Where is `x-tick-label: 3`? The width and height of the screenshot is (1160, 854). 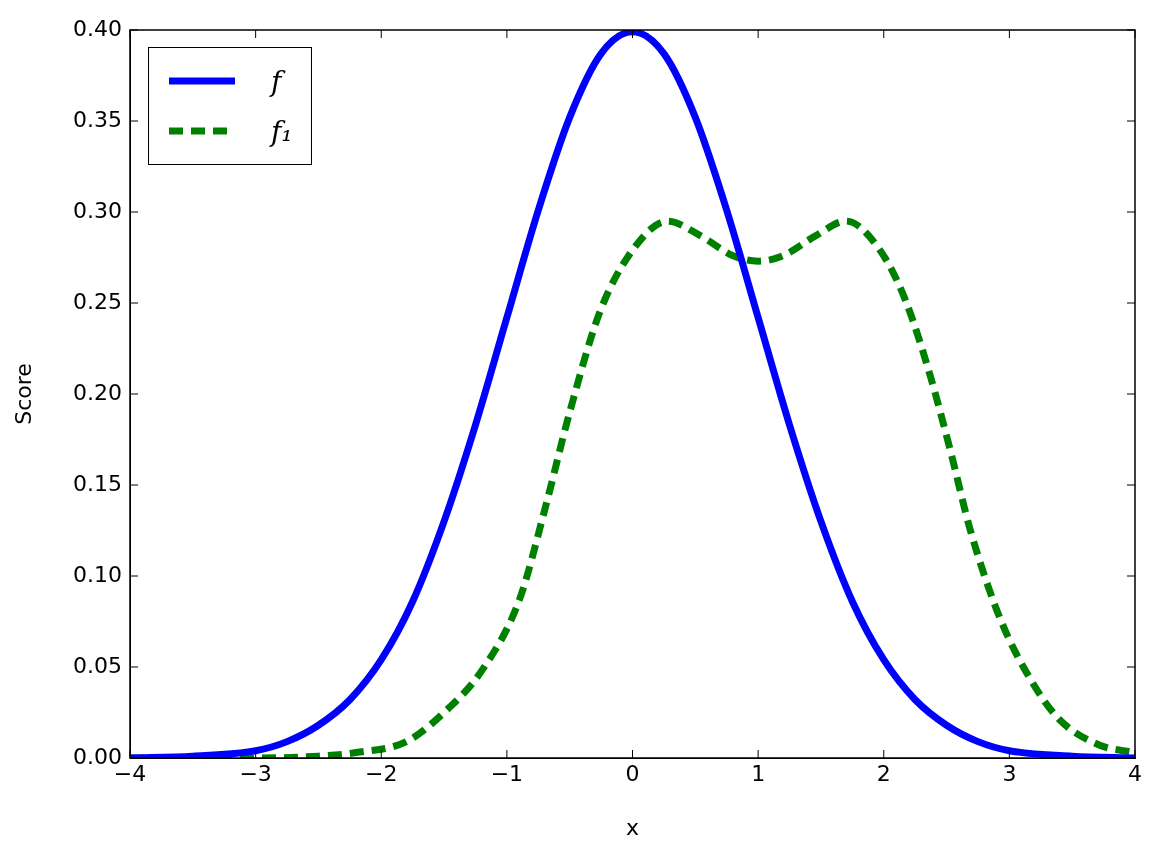 x-tick-label: 3 is located at coordinates (1009, 773).